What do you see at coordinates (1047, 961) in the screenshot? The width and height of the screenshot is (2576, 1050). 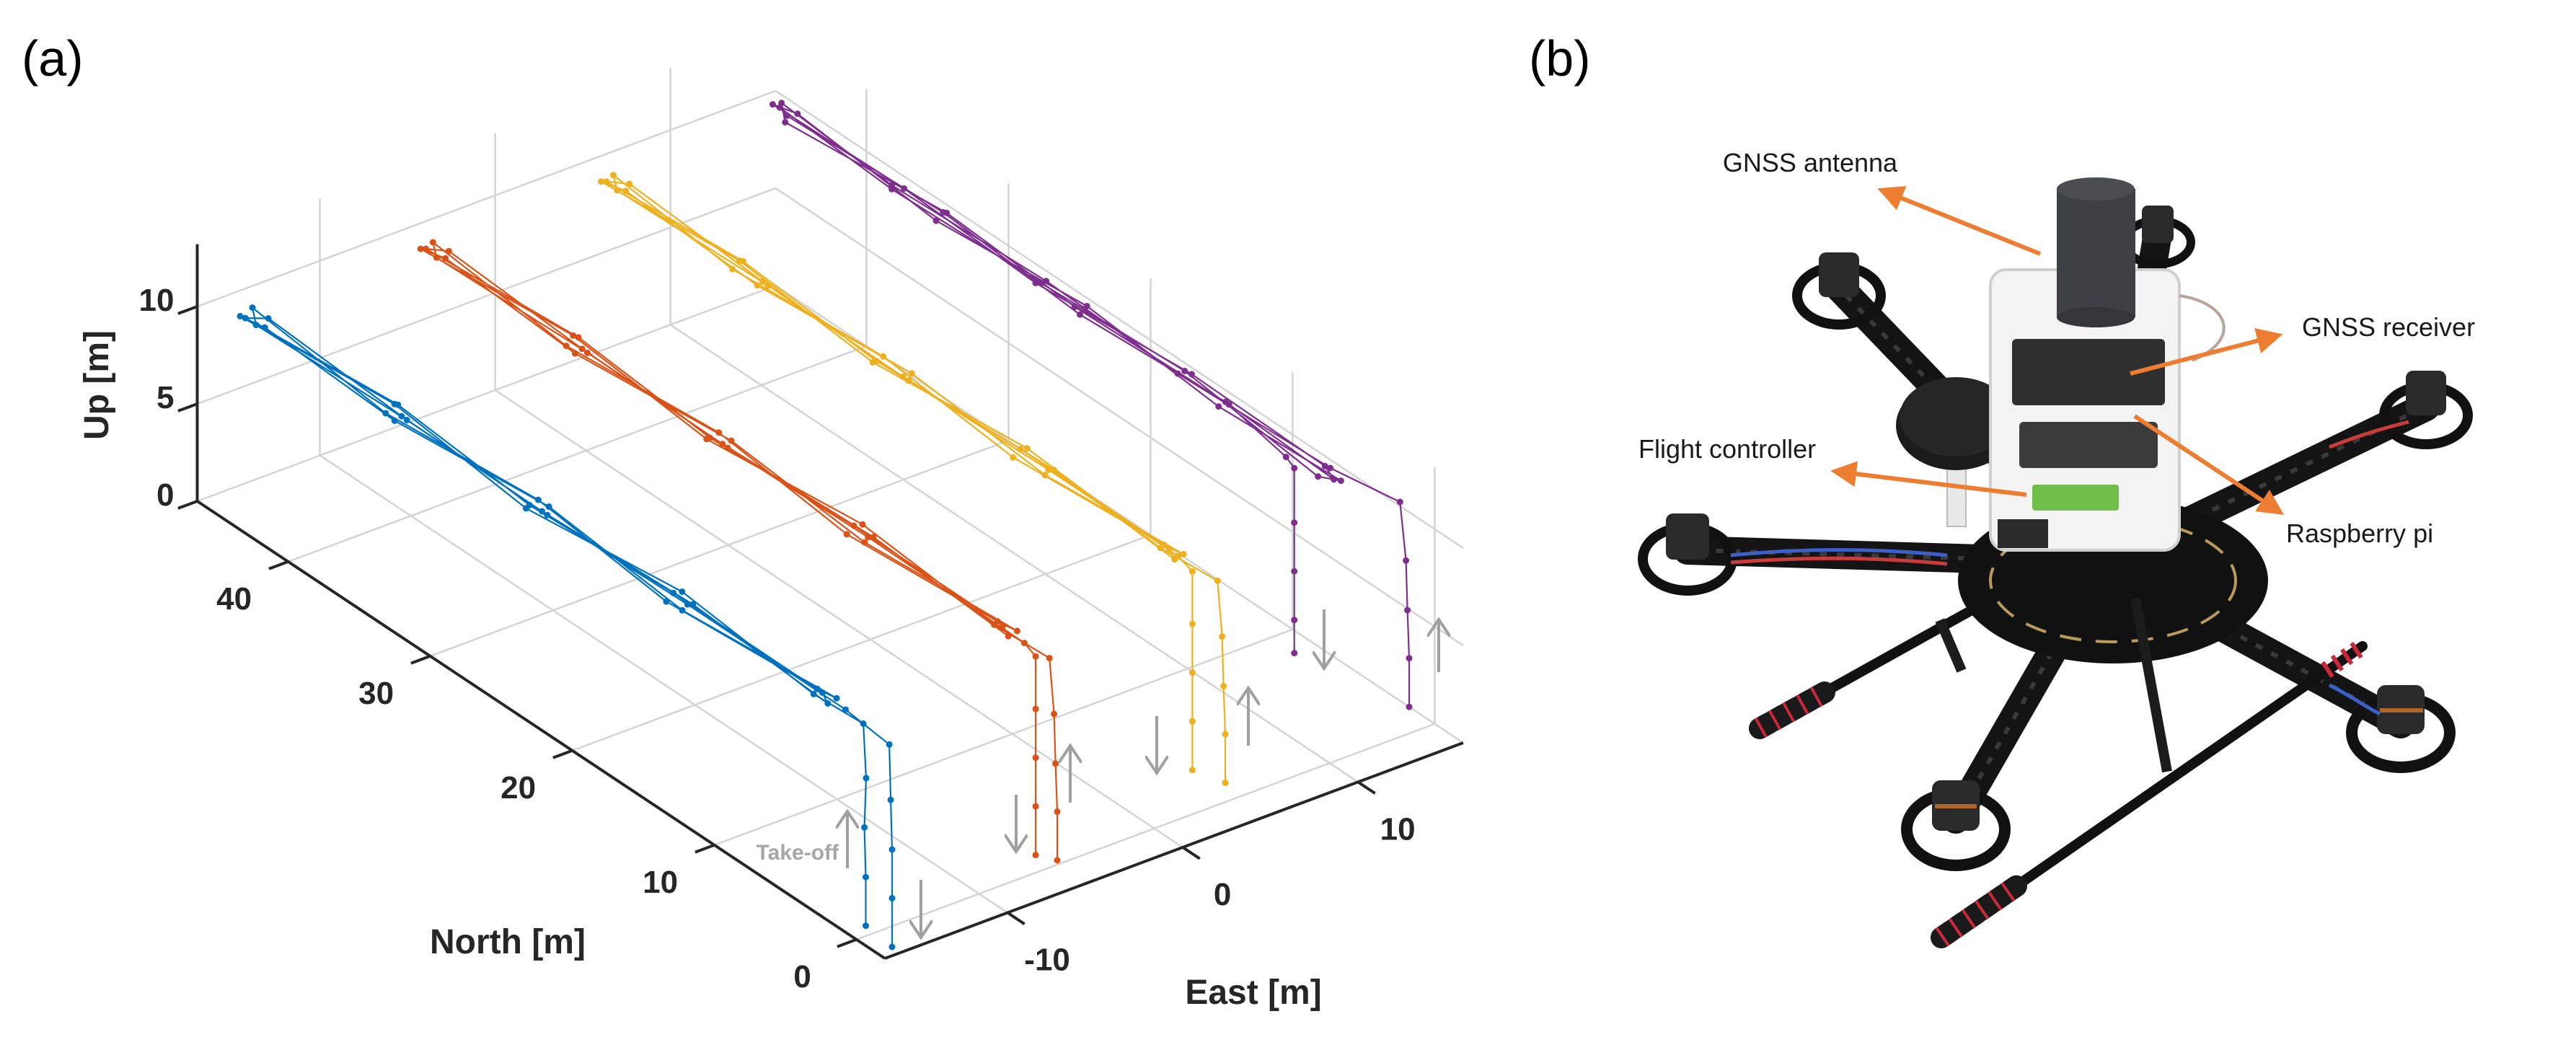 I see `east-tick-label: -10` at bounding box center [1047, 961].